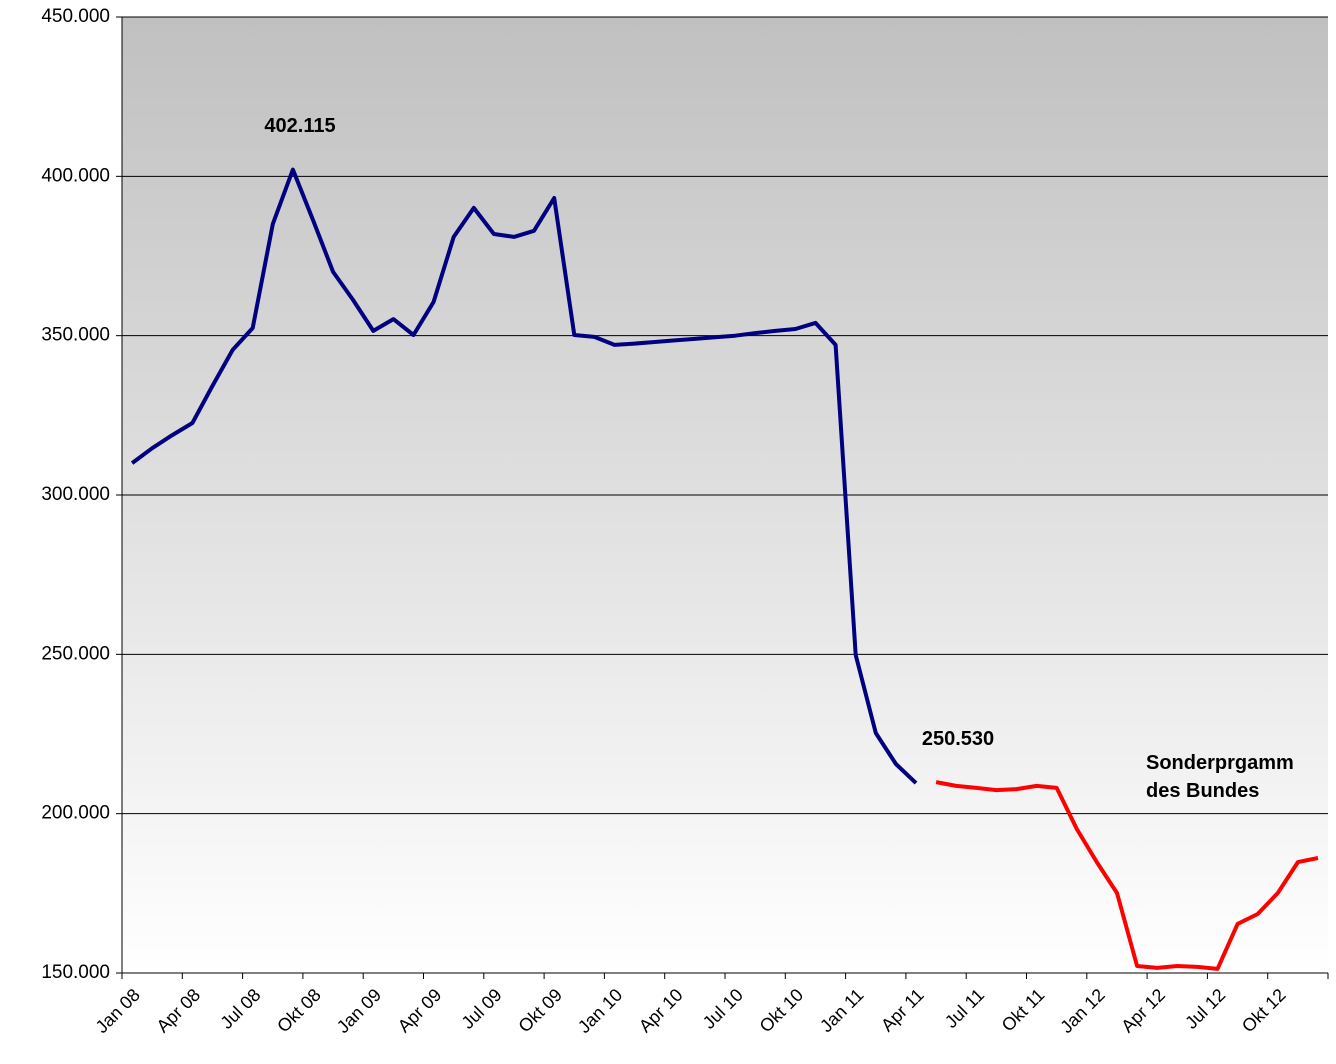 This screenshot has width=1336, height=1064. What do you see at coordinates (240, 1009) in the screenshot?
I see `x-tick-label: Jul 08` at bounding box center [240, 1009].